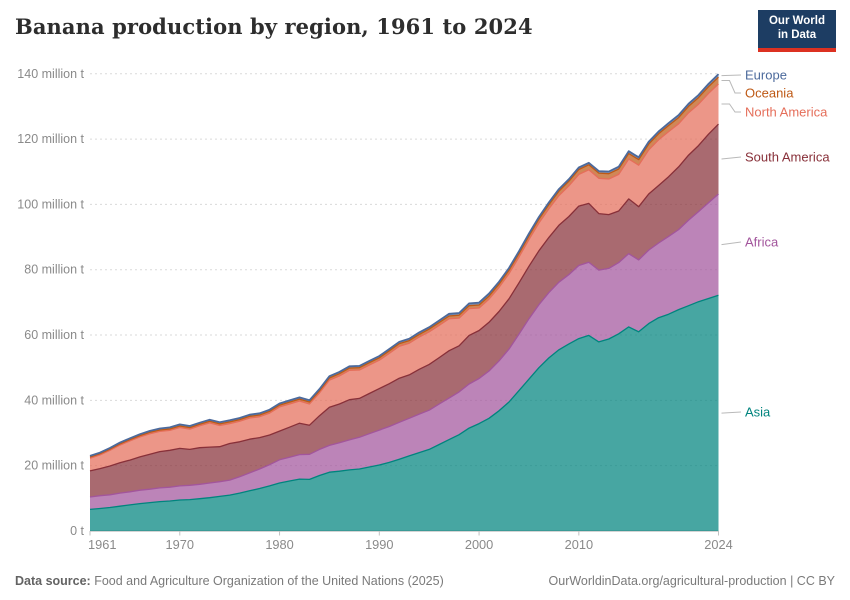 The height and width of the screenshot is (600, 850). I want to click on y-tick-label: 140 million t, so click(50, 74).